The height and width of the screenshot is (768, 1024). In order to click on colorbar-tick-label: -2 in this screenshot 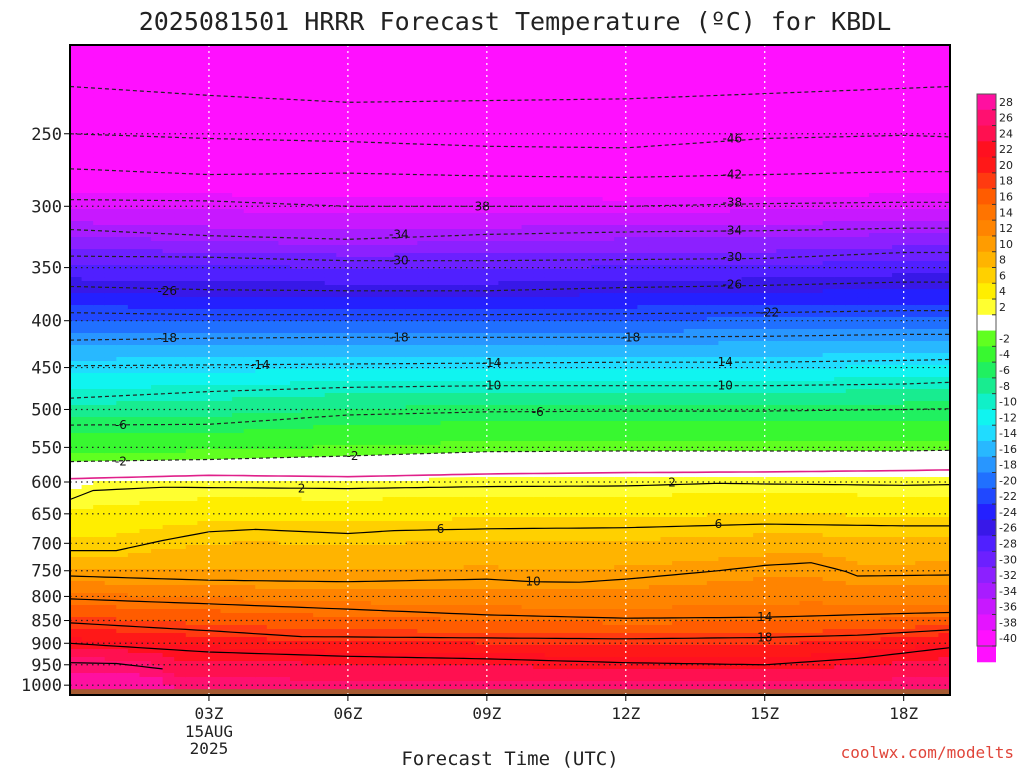, I will do `click(1004, 338)`.